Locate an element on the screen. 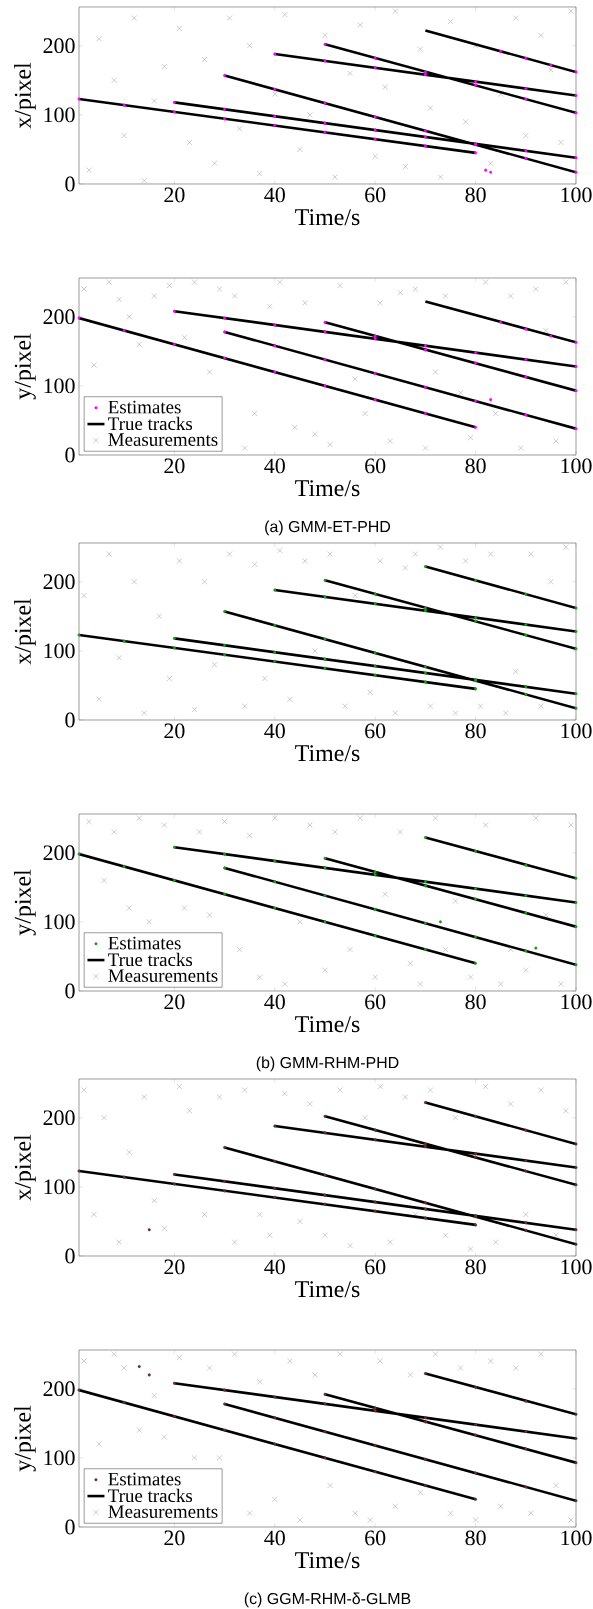 Image resolution: width=593 pixels, height=1609 pixels. text: (b) GMM-RHM-PHD is located at coordinates (327, 1064).